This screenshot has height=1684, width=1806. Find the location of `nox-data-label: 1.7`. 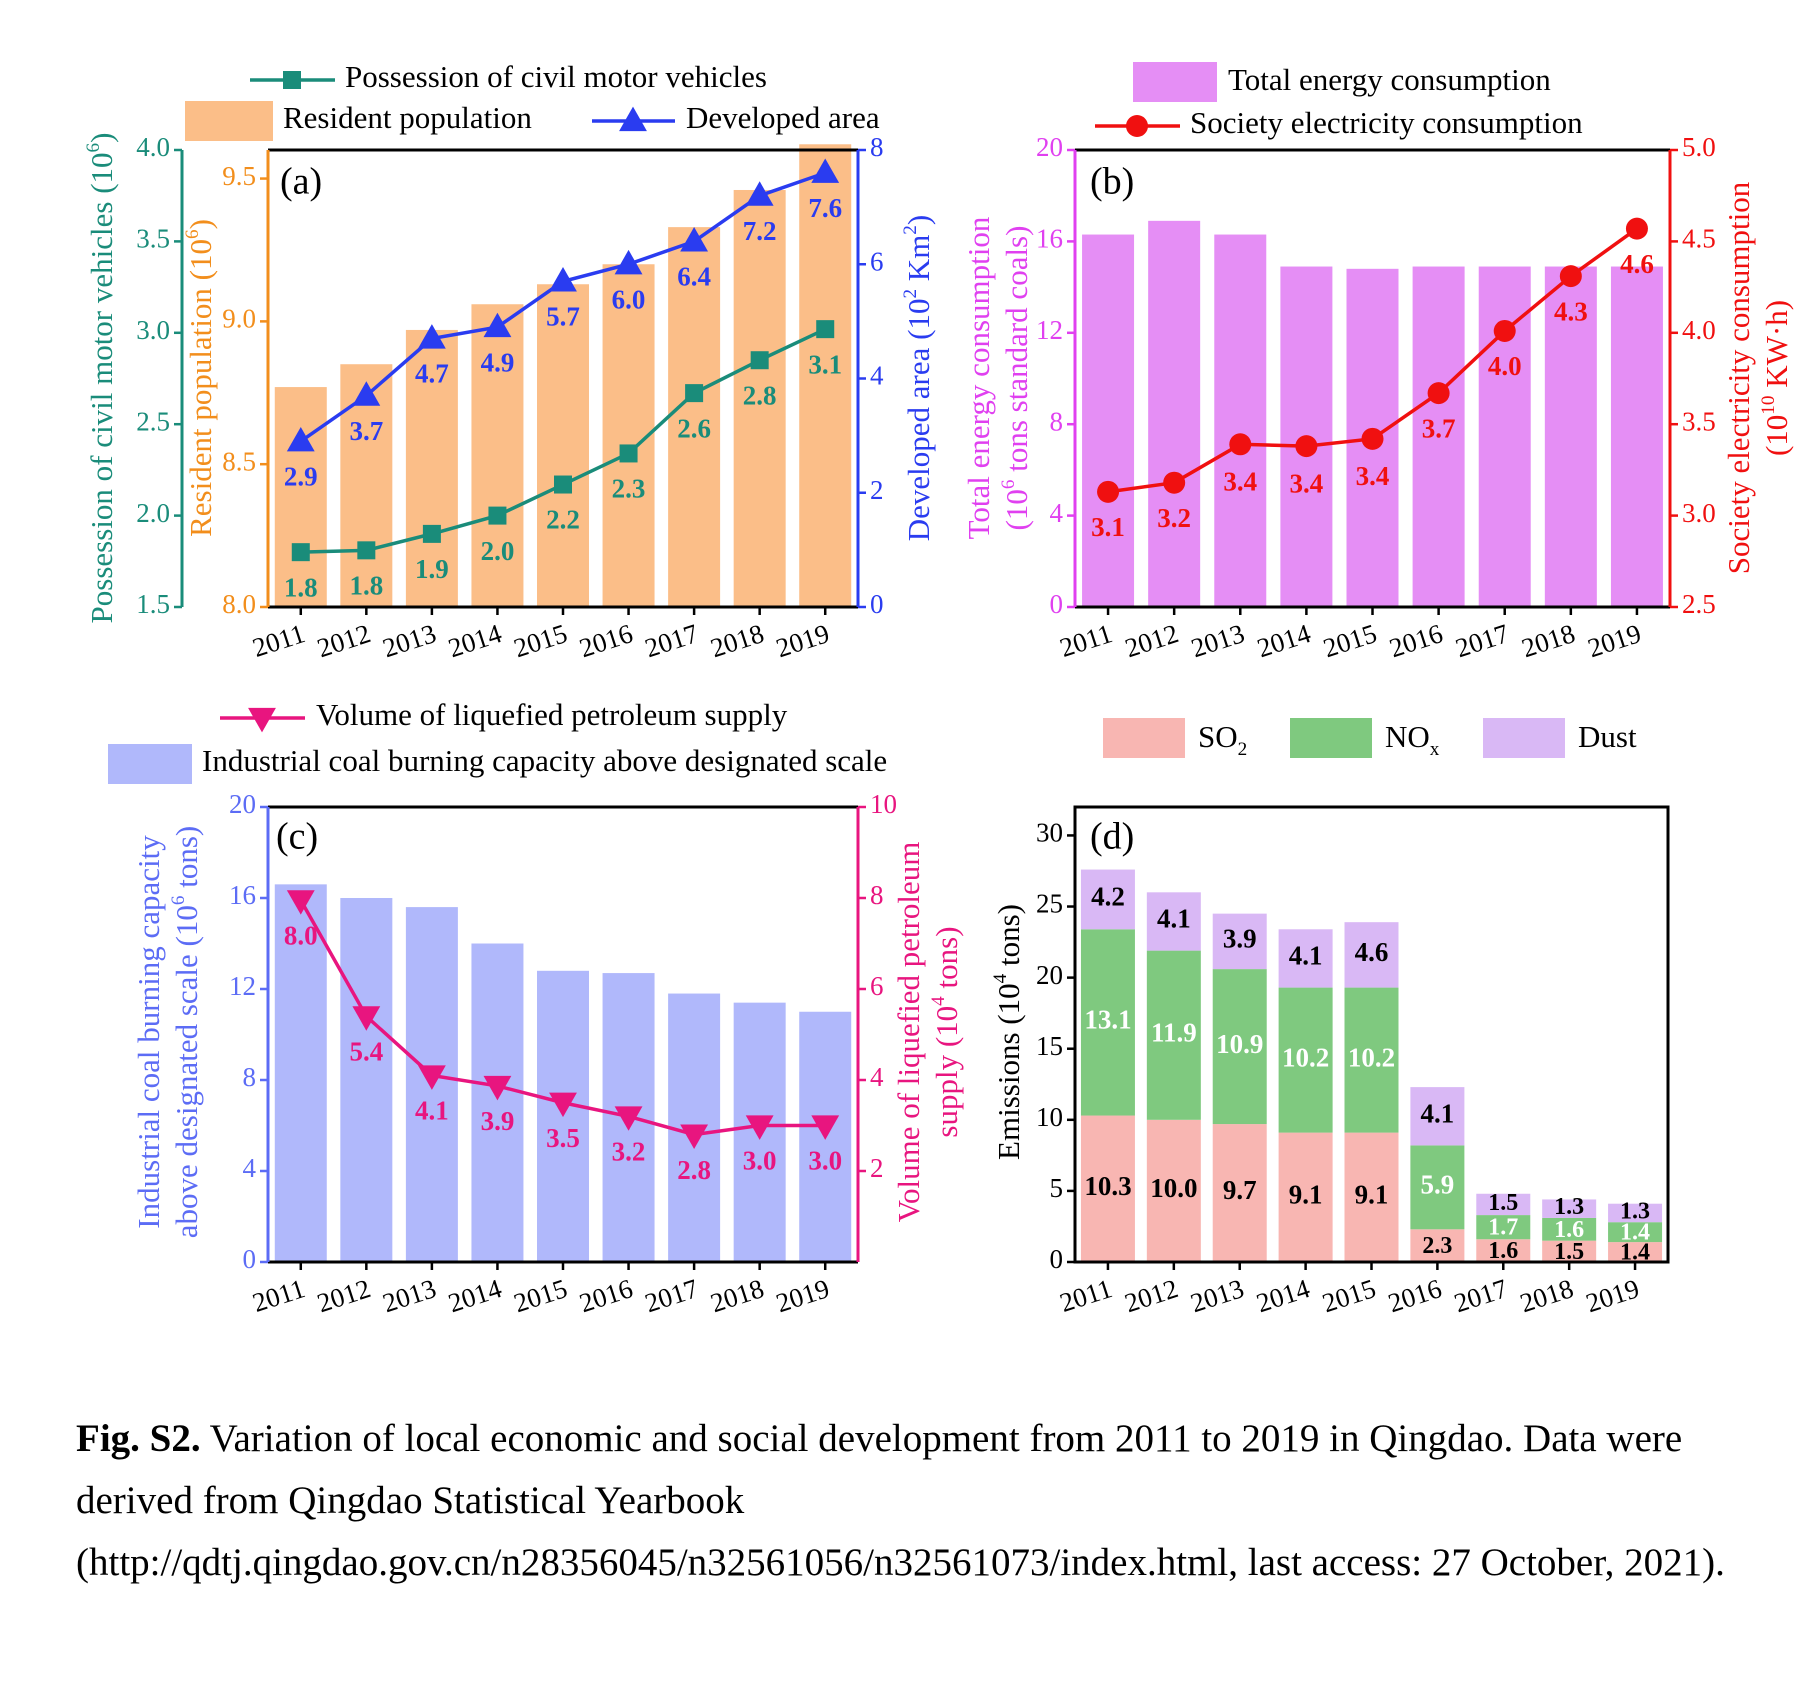

nox-data-label: 1.7 is located at coordinates (1503, 1228).